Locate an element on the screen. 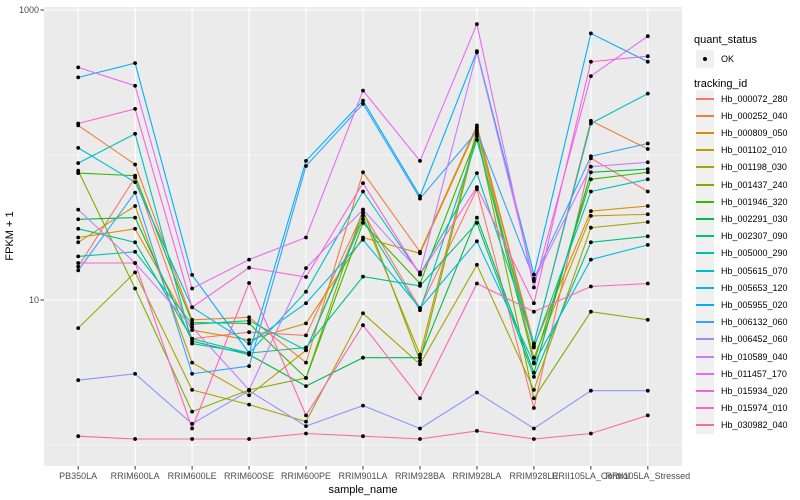  legend-entry-label: Hb_001198_030 is located at coordinates (754, 167).